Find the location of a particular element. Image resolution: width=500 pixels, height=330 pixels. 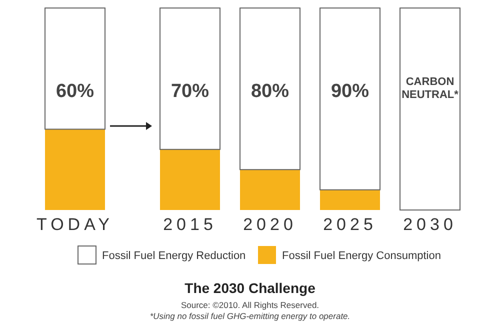

data-label: CARBON NEUTRAL* is located at coordinates (431, 88).